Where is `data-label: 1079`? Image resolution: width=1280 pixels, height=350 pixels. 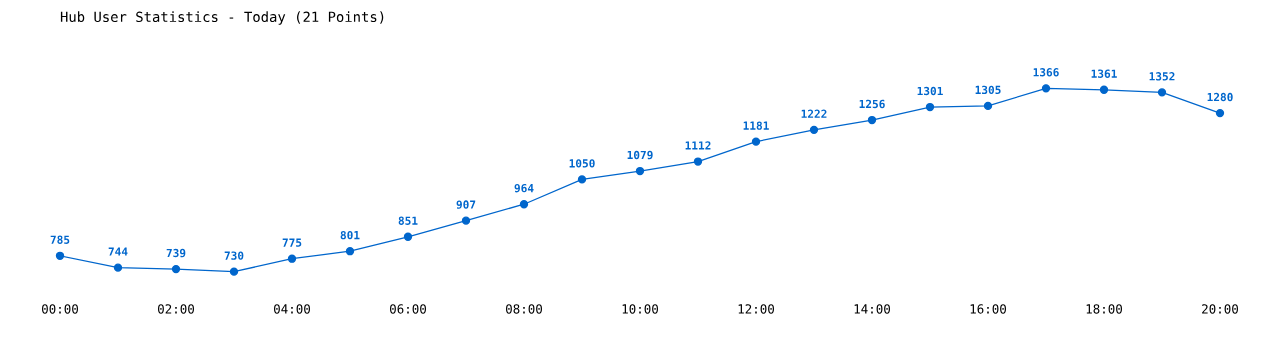 data-label: 1079 is located at coordinates (640, 155).